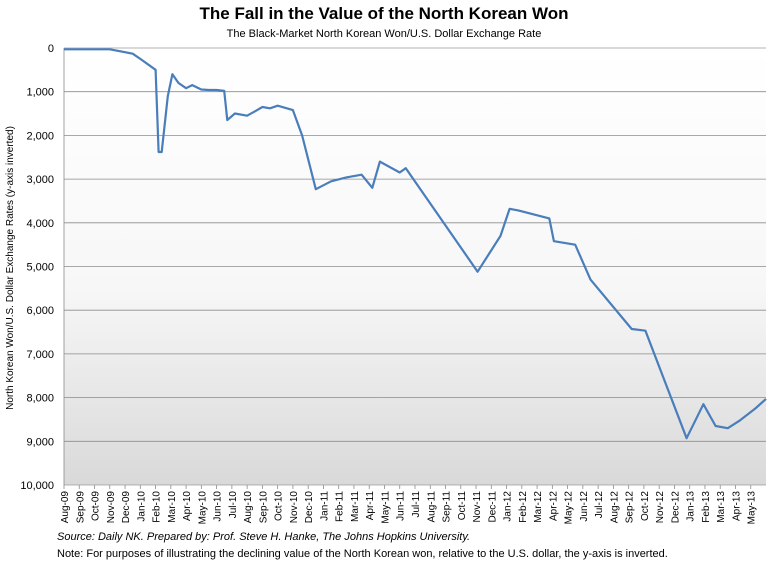 The image size is (768, 566). I want to click on x-tick-label: Nov-12, so click(660, 507).